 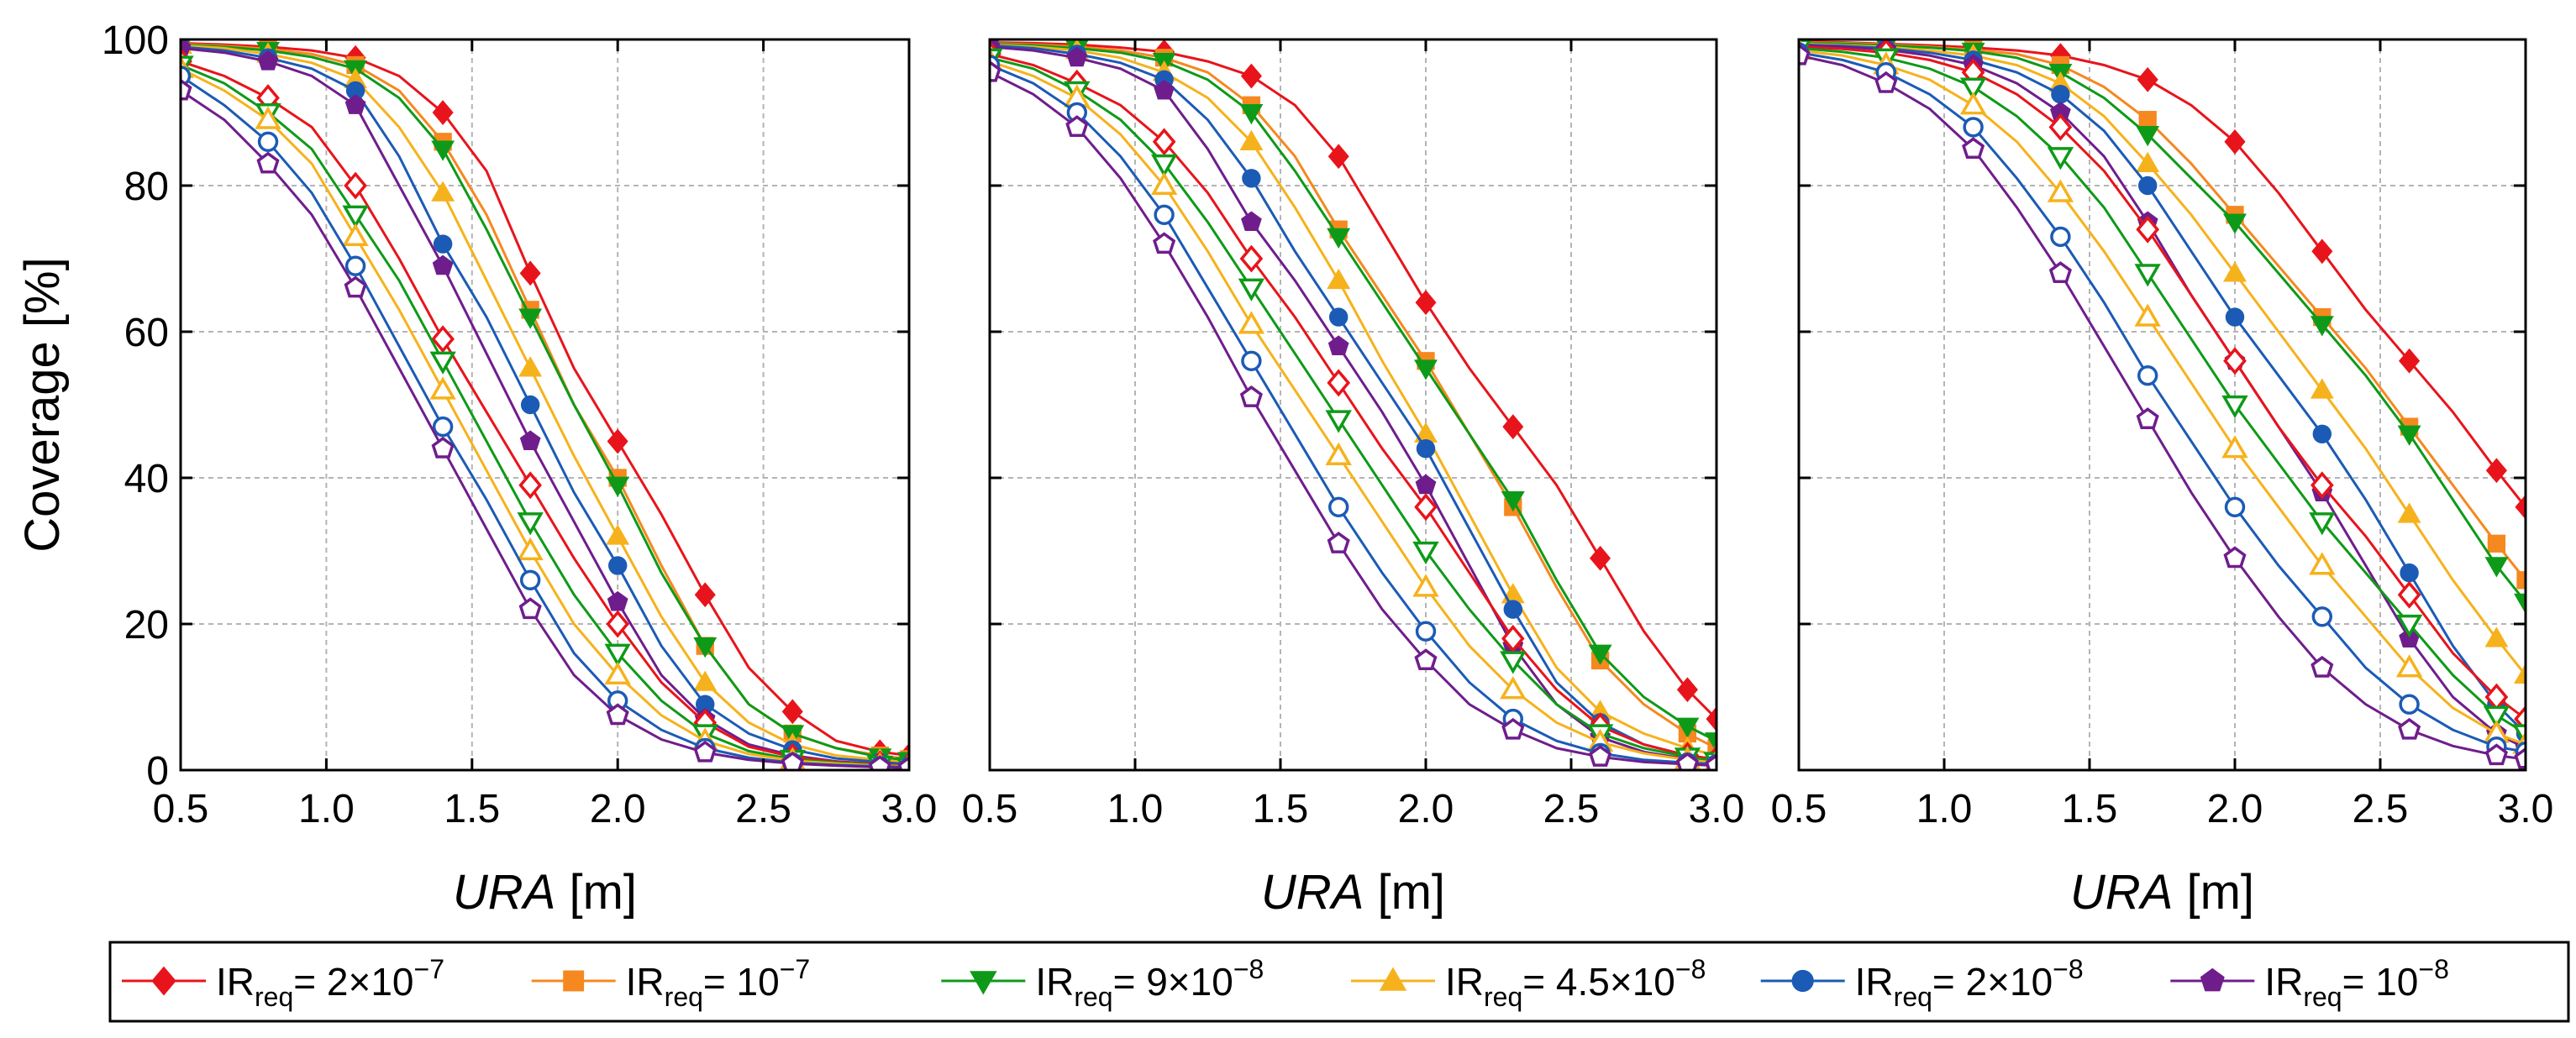 What do you see at coordinates (353, 982) in the screenshot?
I see `legend-value: = 2×10` at bounding box center [353, 982].